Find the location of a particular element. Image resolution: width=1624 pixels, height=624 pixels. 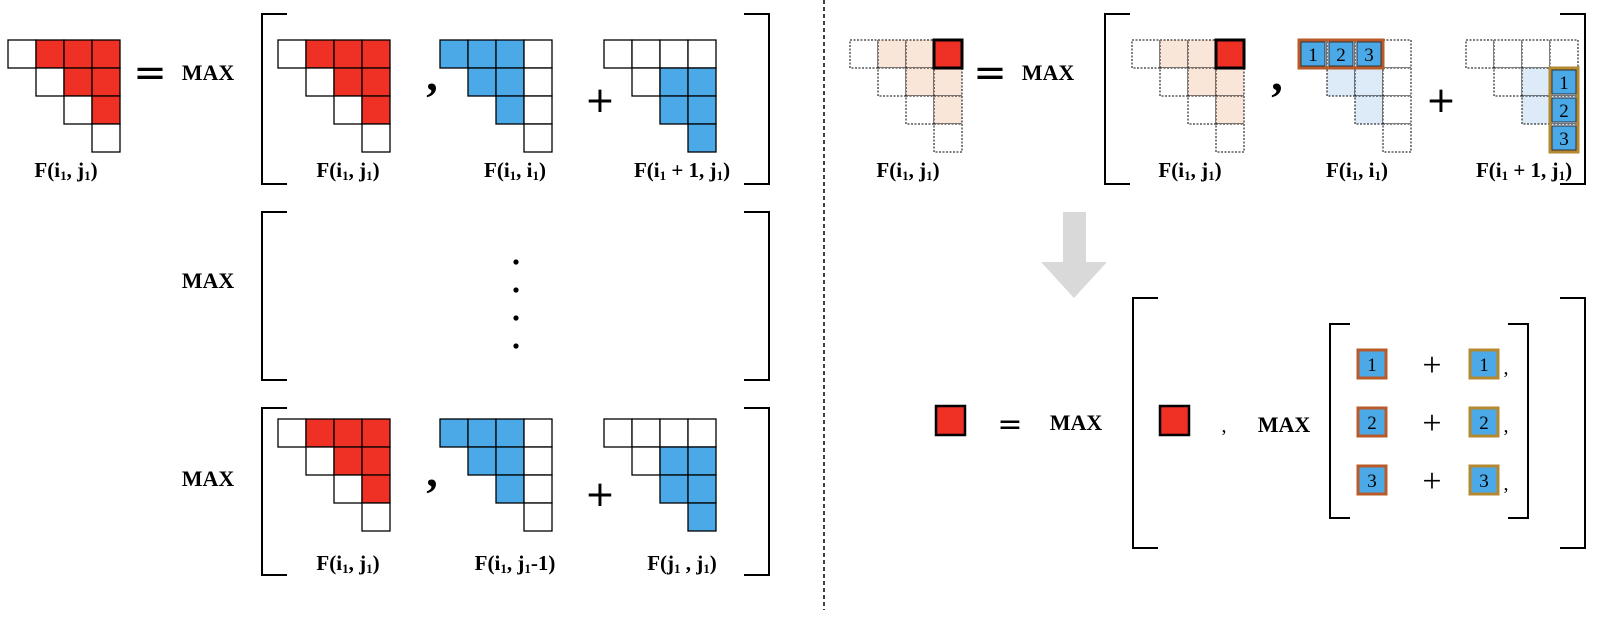

grid-f-i1-j1-dashed is located at coordinates (1188, 95).